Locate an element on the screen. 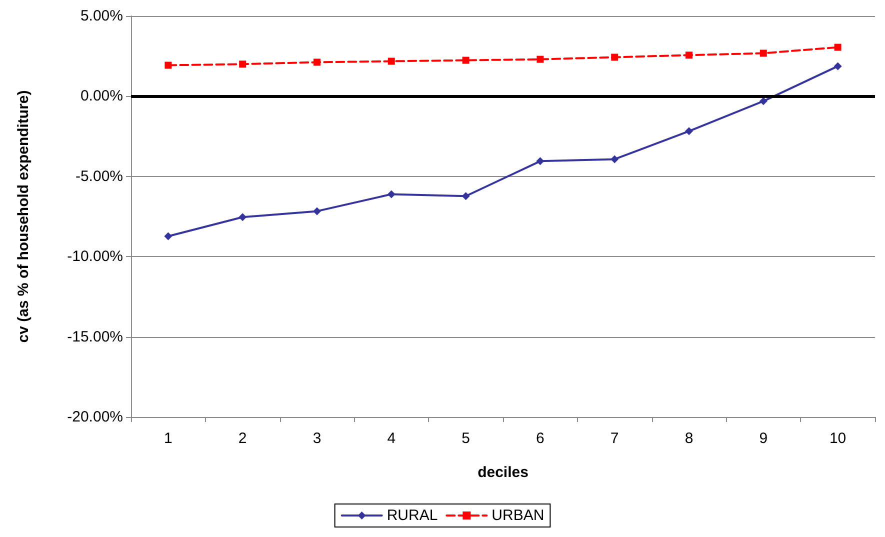  legend-label: URBAN is located at coordinates (518, 515).